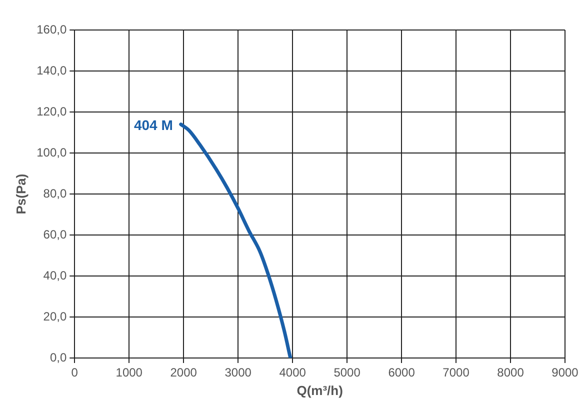  What do you see at coordinates (55, 275) in the screenshot?
I see `y-tick-label: 40,0` at bounding box center [55, 275].